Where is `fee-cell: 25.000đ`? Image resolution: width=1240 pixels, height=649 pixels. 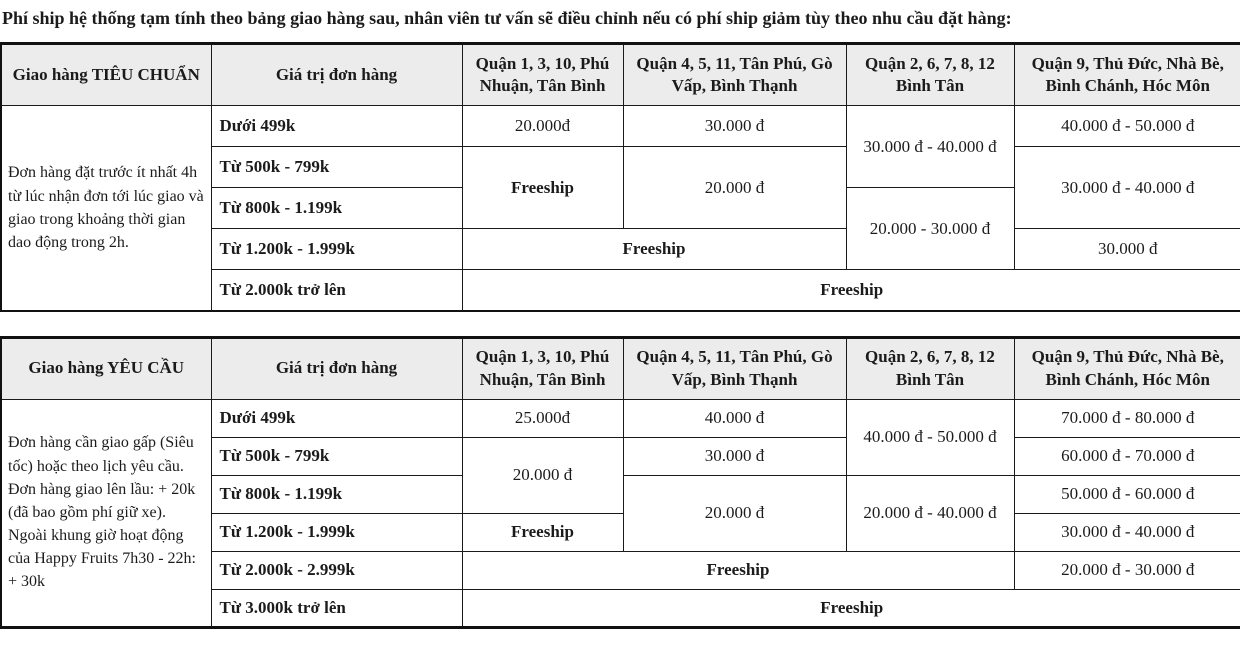
fee-cell: 25.000đ is located at coordinates (542, 418).